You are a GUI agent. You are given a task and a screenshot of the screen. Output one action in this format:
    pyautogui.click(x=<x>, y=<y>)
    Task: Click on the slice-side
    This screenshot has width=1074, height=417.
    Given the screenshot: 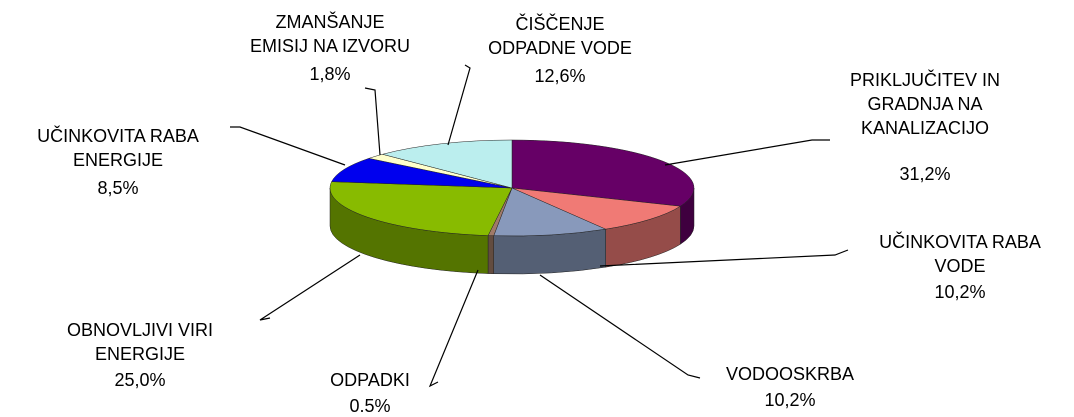 What is the action you would take?
    pyautogui.click(x=490, y=255)
    